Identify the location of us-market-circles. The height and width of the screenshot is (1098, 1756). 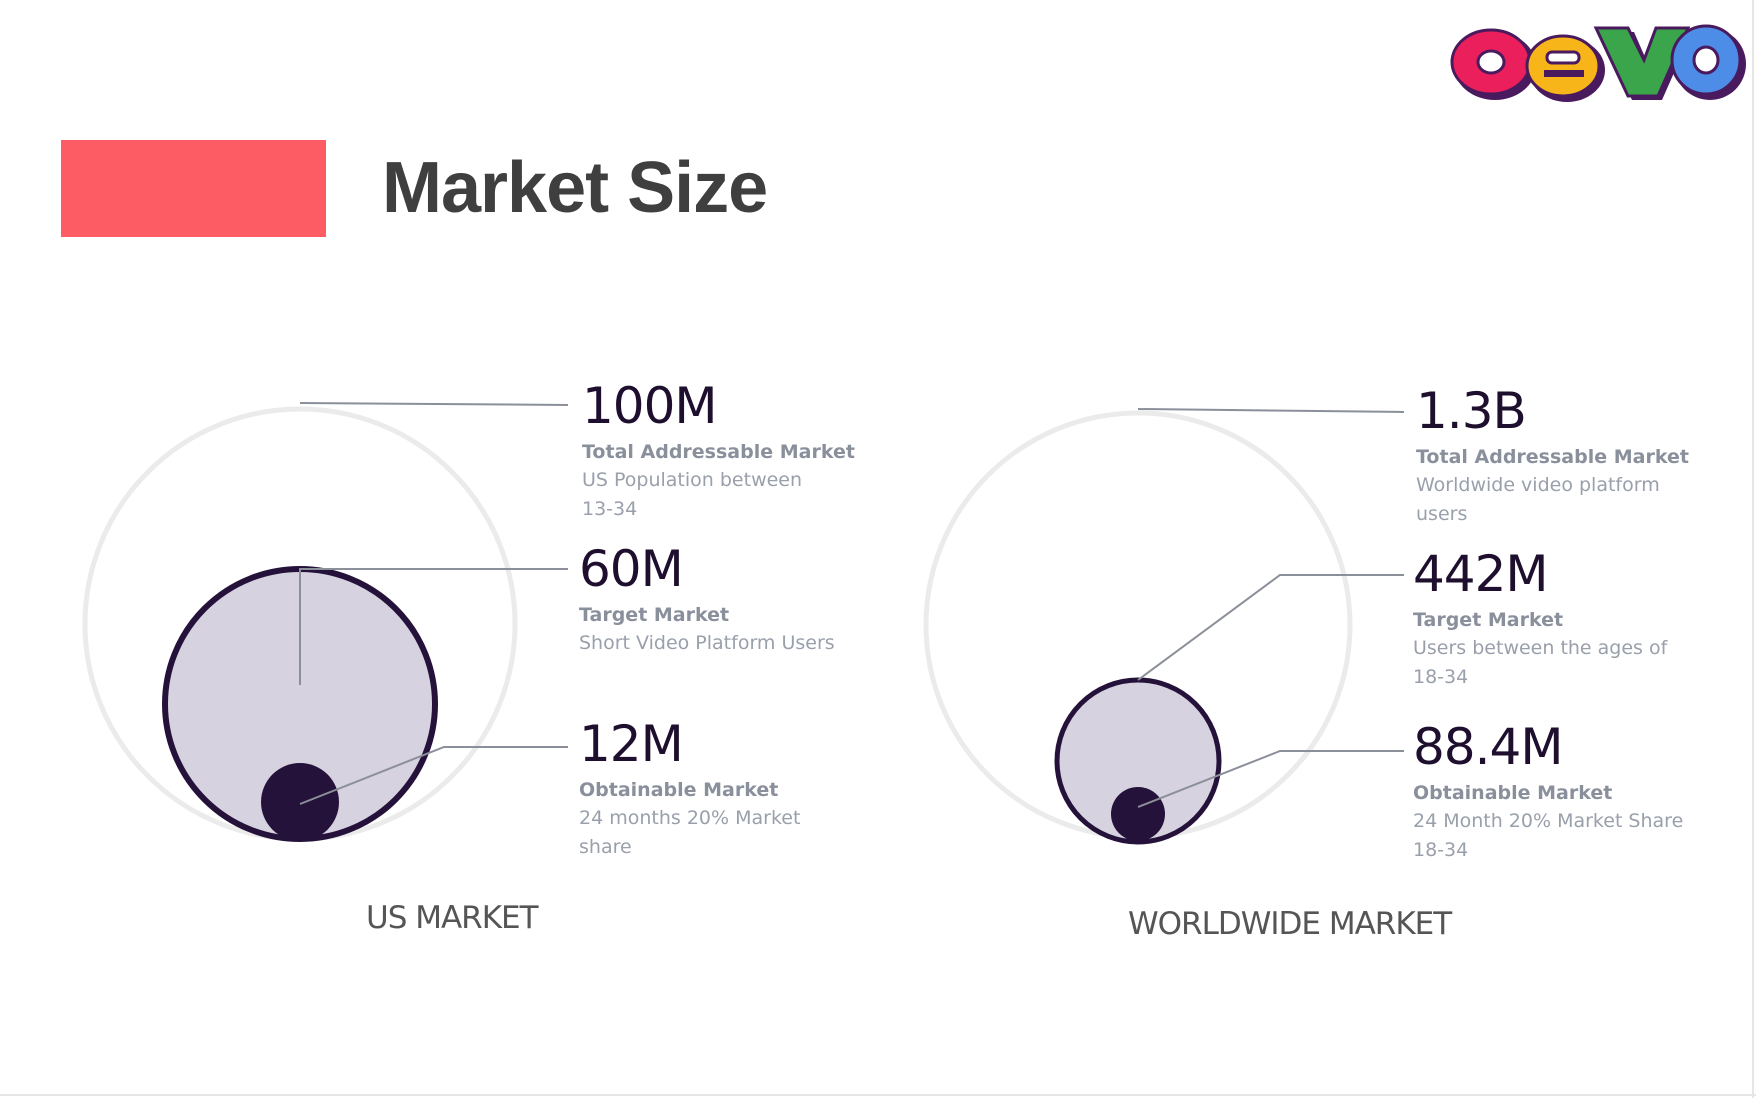
(325, 622).